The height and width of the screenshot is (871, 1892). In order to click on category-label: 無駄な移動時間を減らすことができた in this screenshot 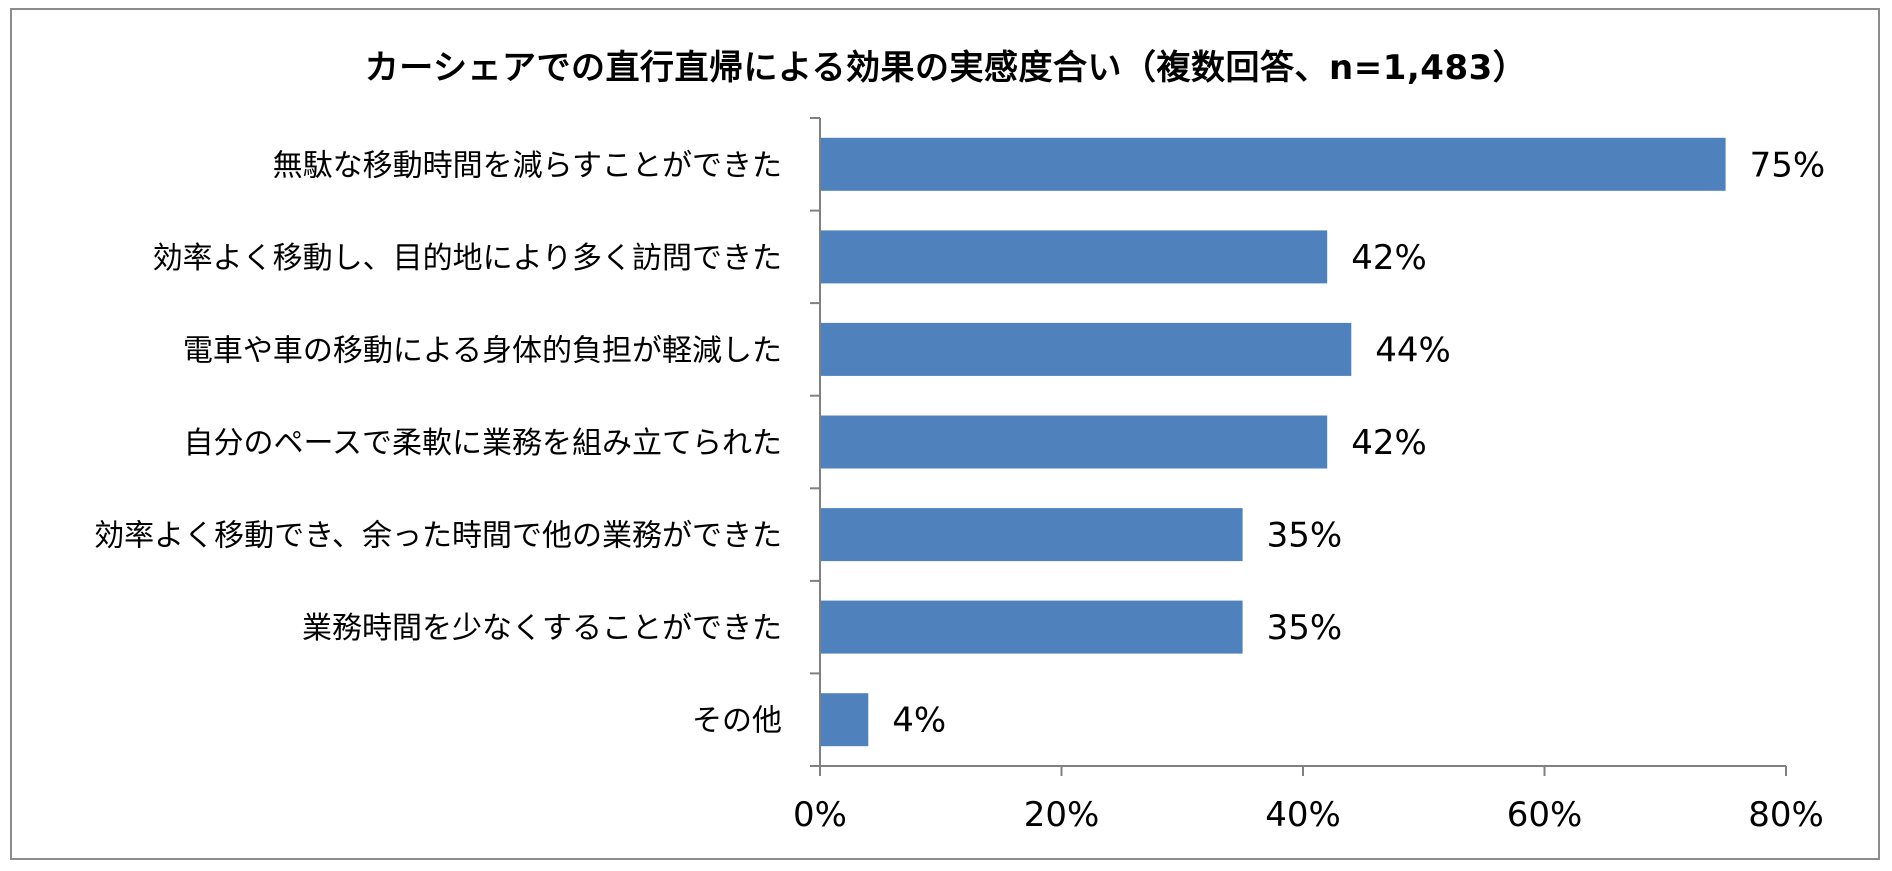, I will do `click(527, 165)`.